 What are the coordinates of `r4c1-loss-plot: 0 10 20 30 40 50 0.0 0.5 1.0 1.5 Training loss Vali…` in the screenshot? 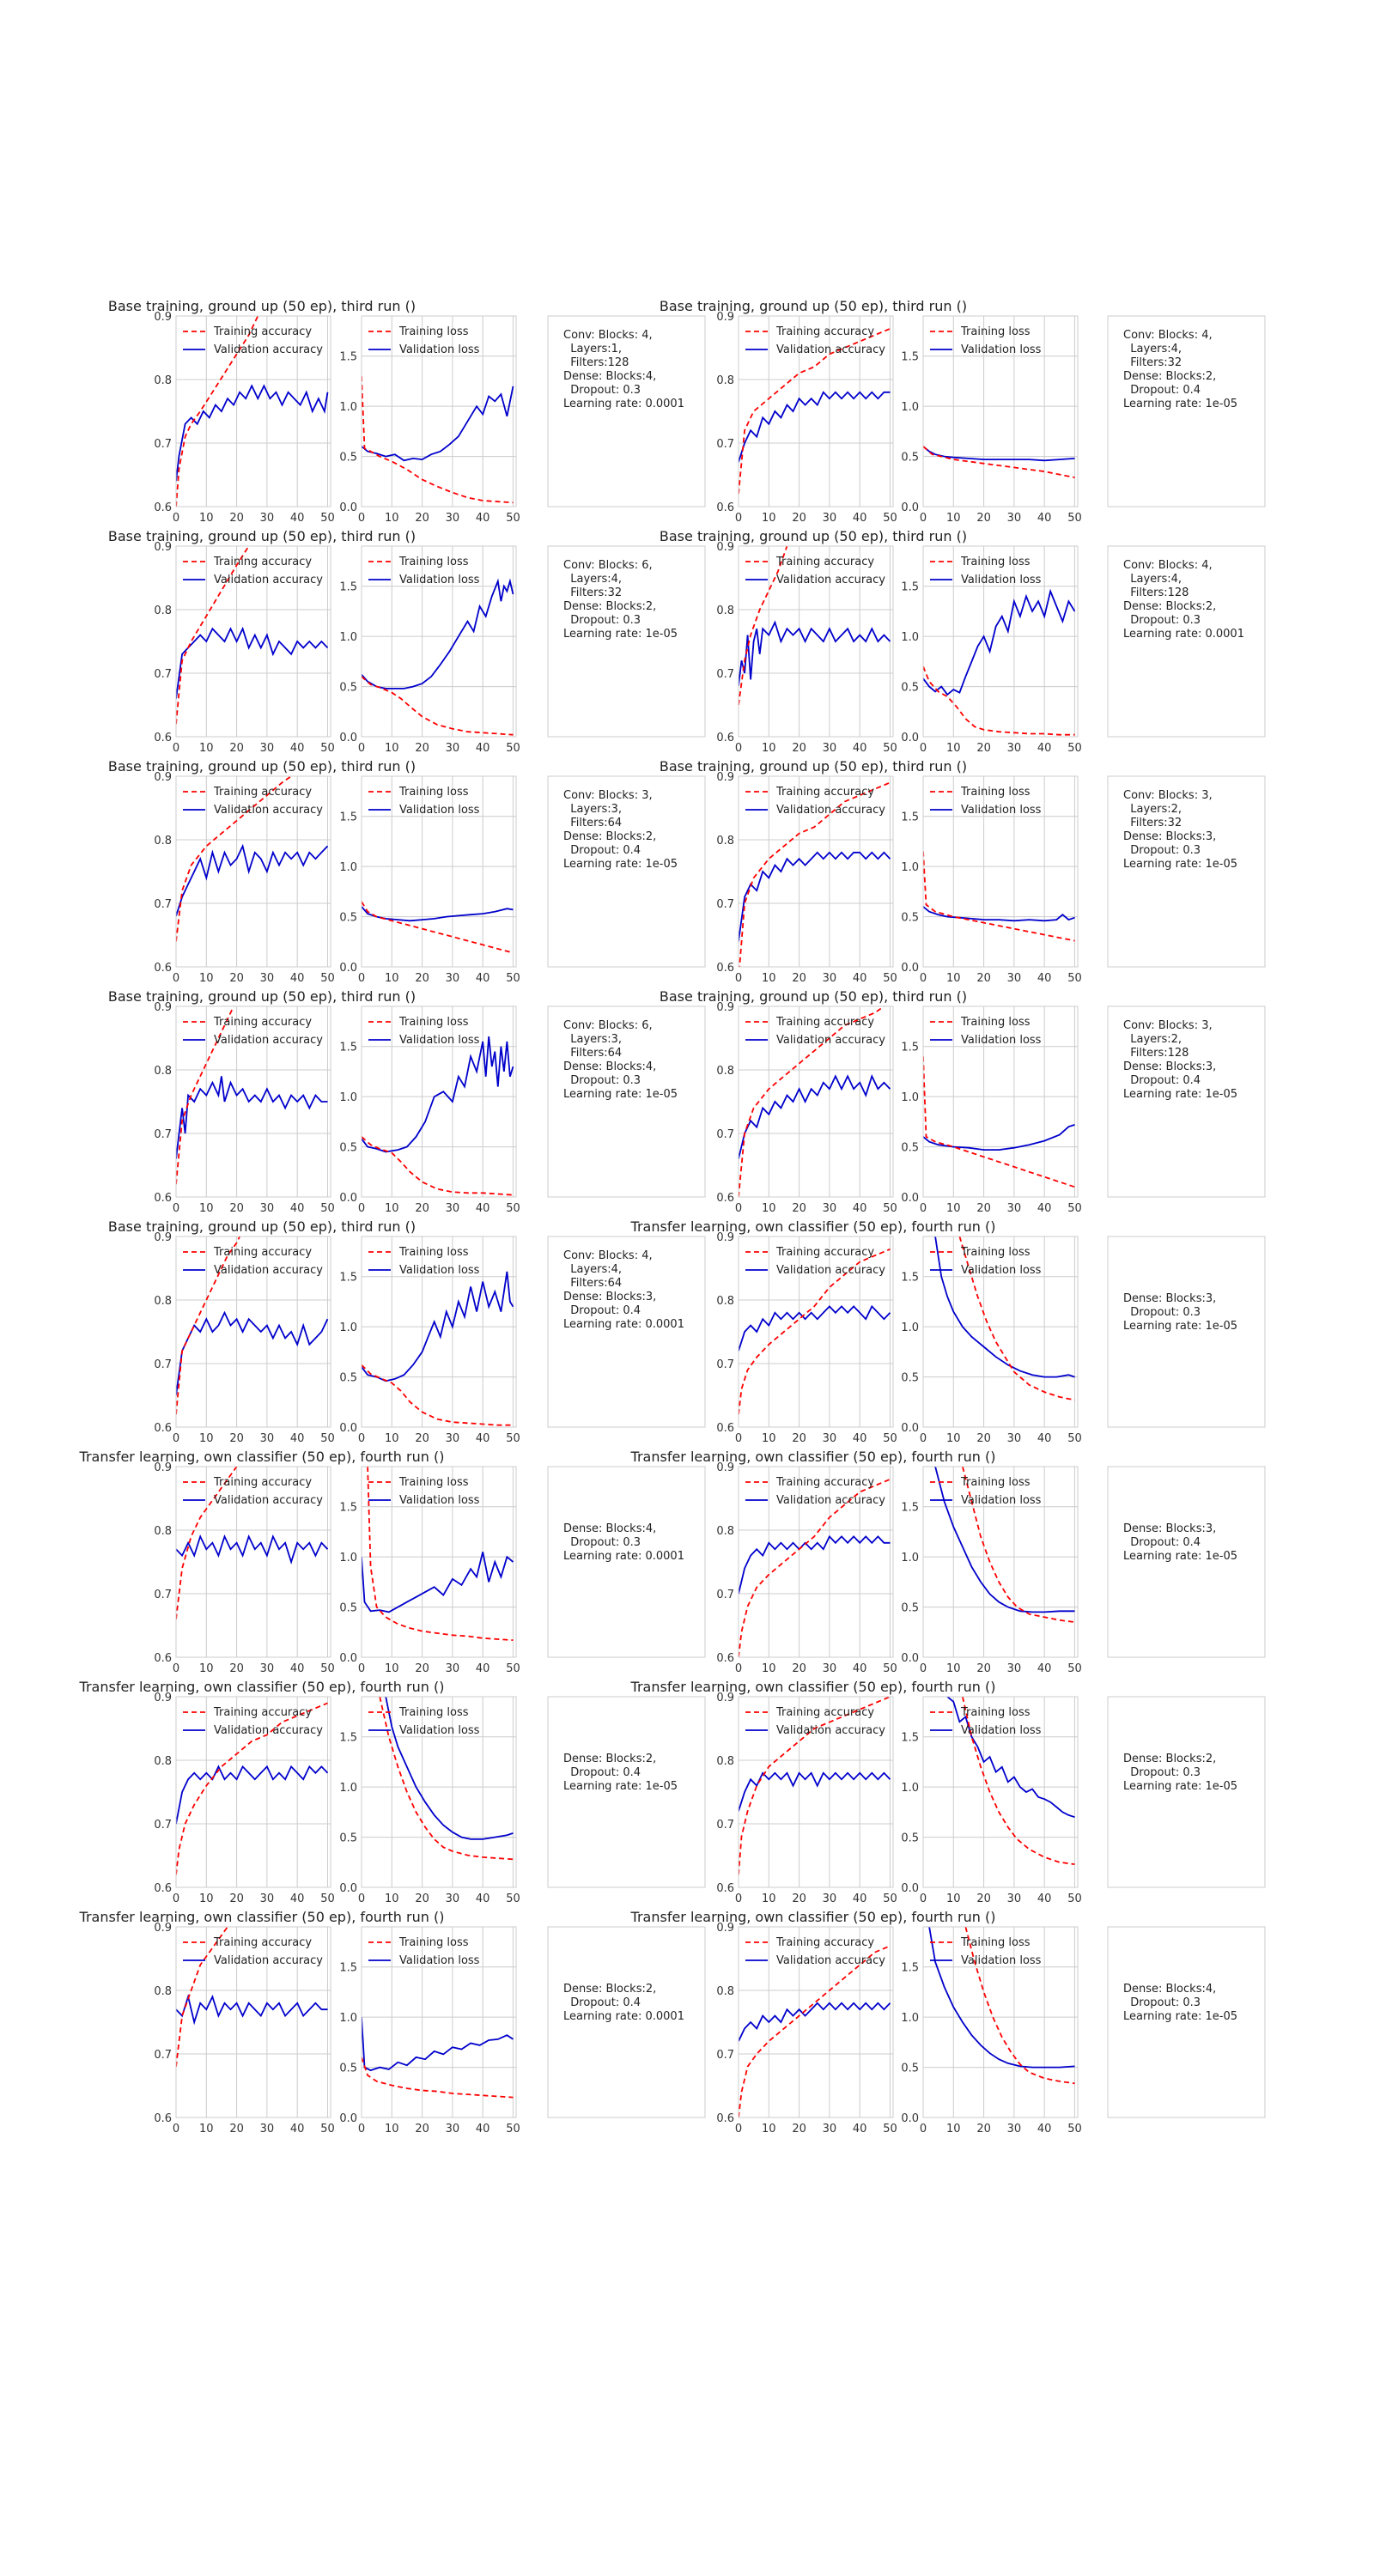 It's located at (991, 1341).